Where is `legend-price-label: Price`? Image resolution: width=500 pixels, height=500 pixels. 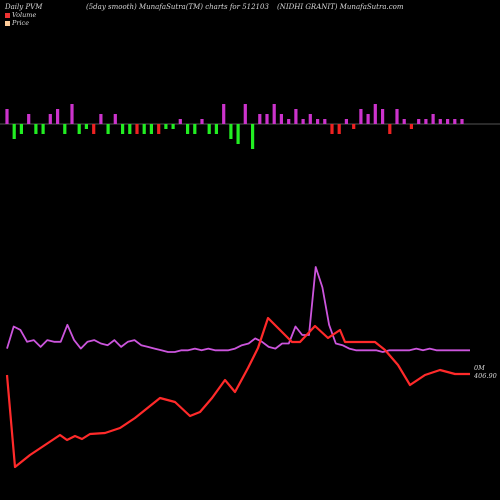 legend-price-label: Price is located at coordinates (21, 23).